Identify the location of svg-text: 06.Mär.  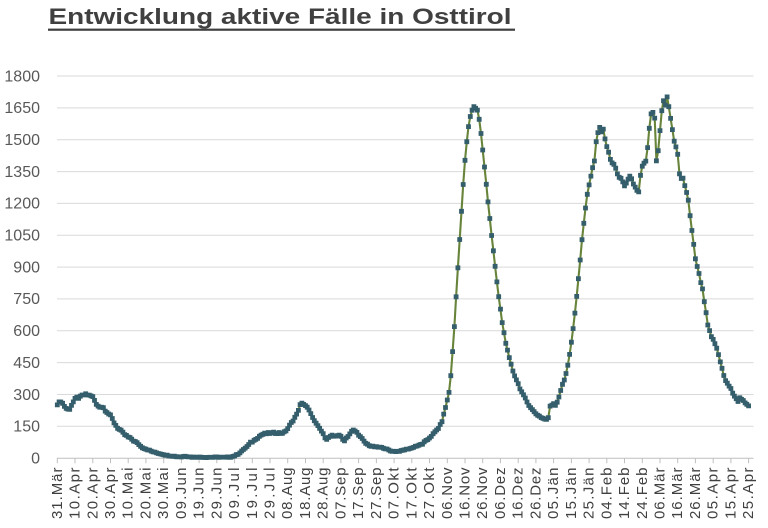
(660, 494).